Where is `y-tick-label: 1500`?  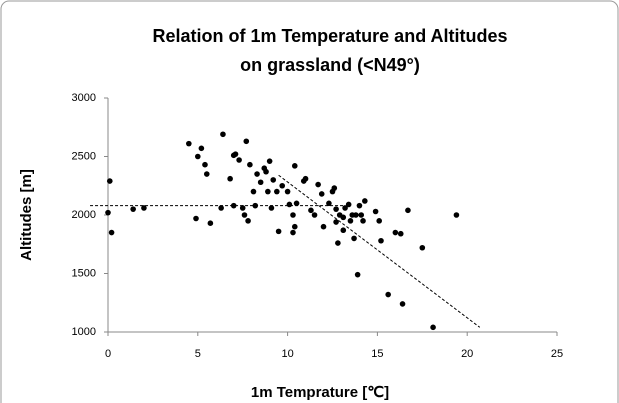 y-tick-label: 1500 is located at coordinates (84, 273).